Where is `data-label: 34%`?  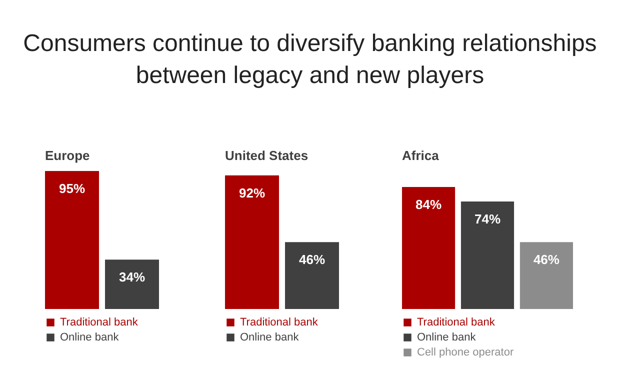 data-label: 34% is located at coordinates (132, 277).